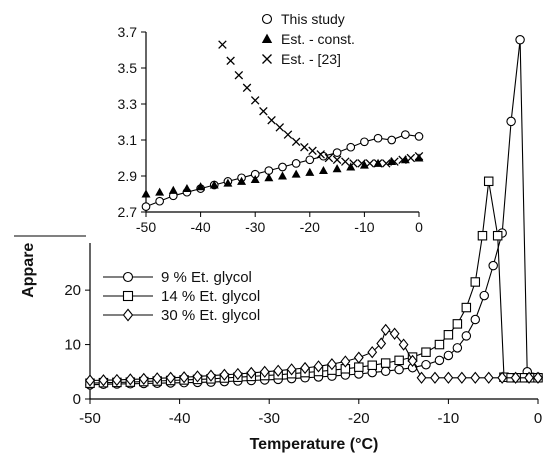 This screenshot has height=470, width=544. Describe the element at coordinates (128, 104) in the screenshot. I see `inset-y-tick-label: 3.3` at that location.